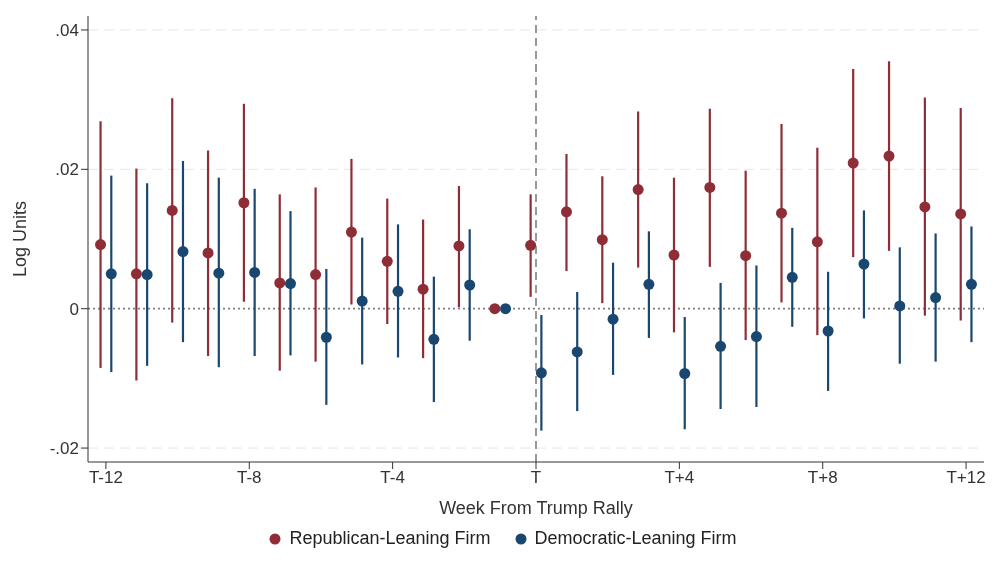 This screenshot has height=574, width=1003. Describe the element at coordinates (679, 478) in the screenshot. I see `x-tick-label: T+4` at that location.